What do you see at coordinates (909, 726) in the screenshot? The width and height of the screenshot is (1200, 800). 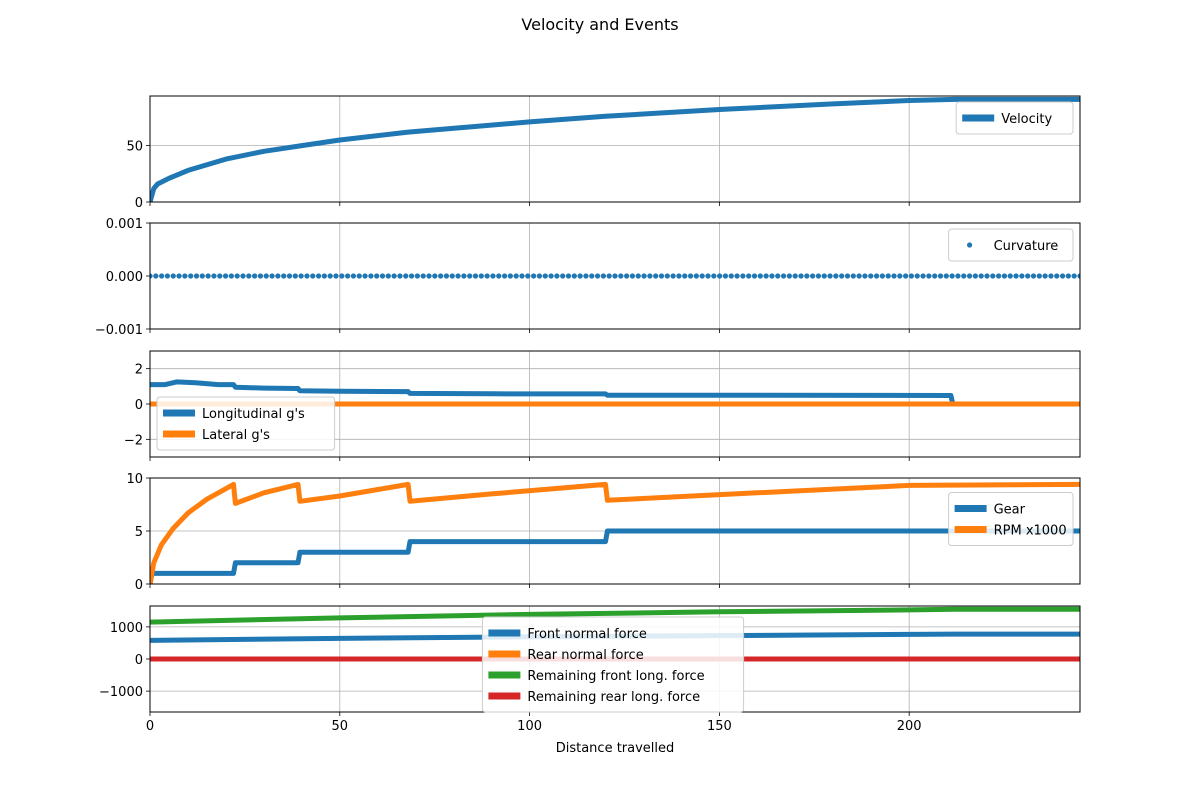 I see `forces-xticklabel-4: 200` at bounding box center [909, 726].